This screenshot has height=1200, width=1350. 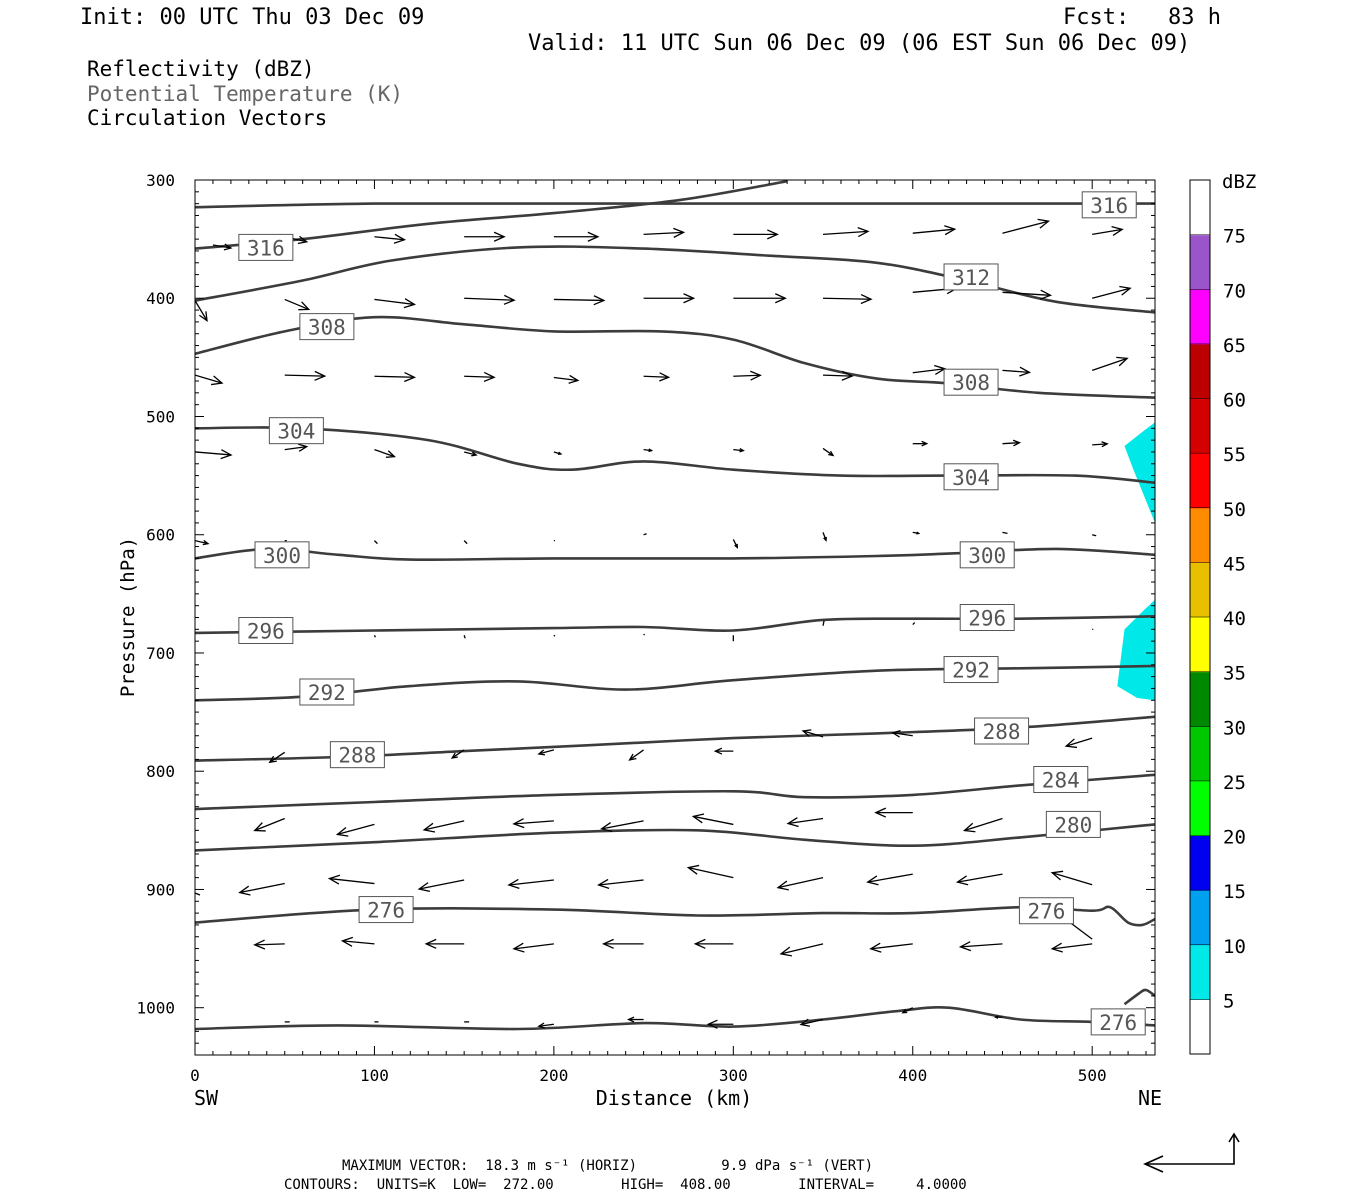 What do you see at coordinates (971, 670) in the screenshot?
I see `contour-label: 292` at bounding box center [971, 670].